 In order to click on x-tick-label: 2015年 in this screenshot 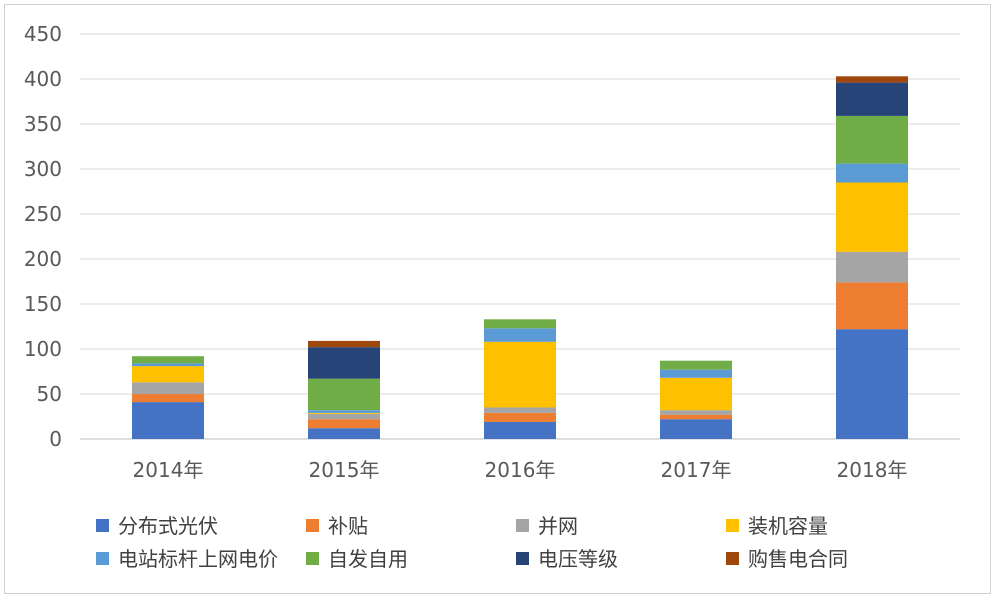, I will do `click(344, 470)`.